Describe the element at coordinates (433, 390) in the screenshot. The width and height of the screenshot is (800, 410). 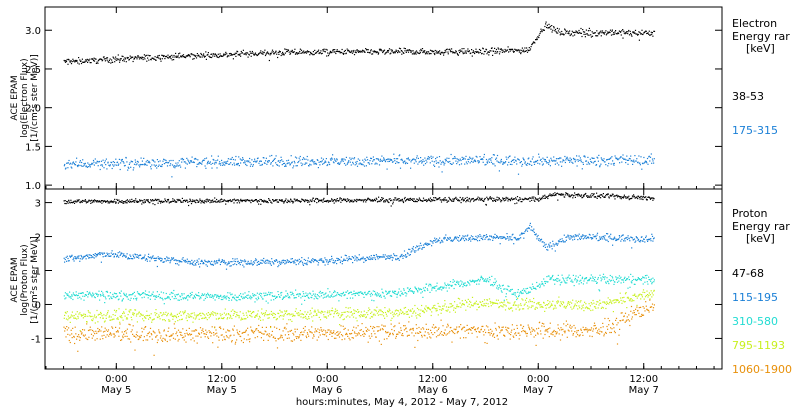
I see `x-tick-date: May 6` at that location.